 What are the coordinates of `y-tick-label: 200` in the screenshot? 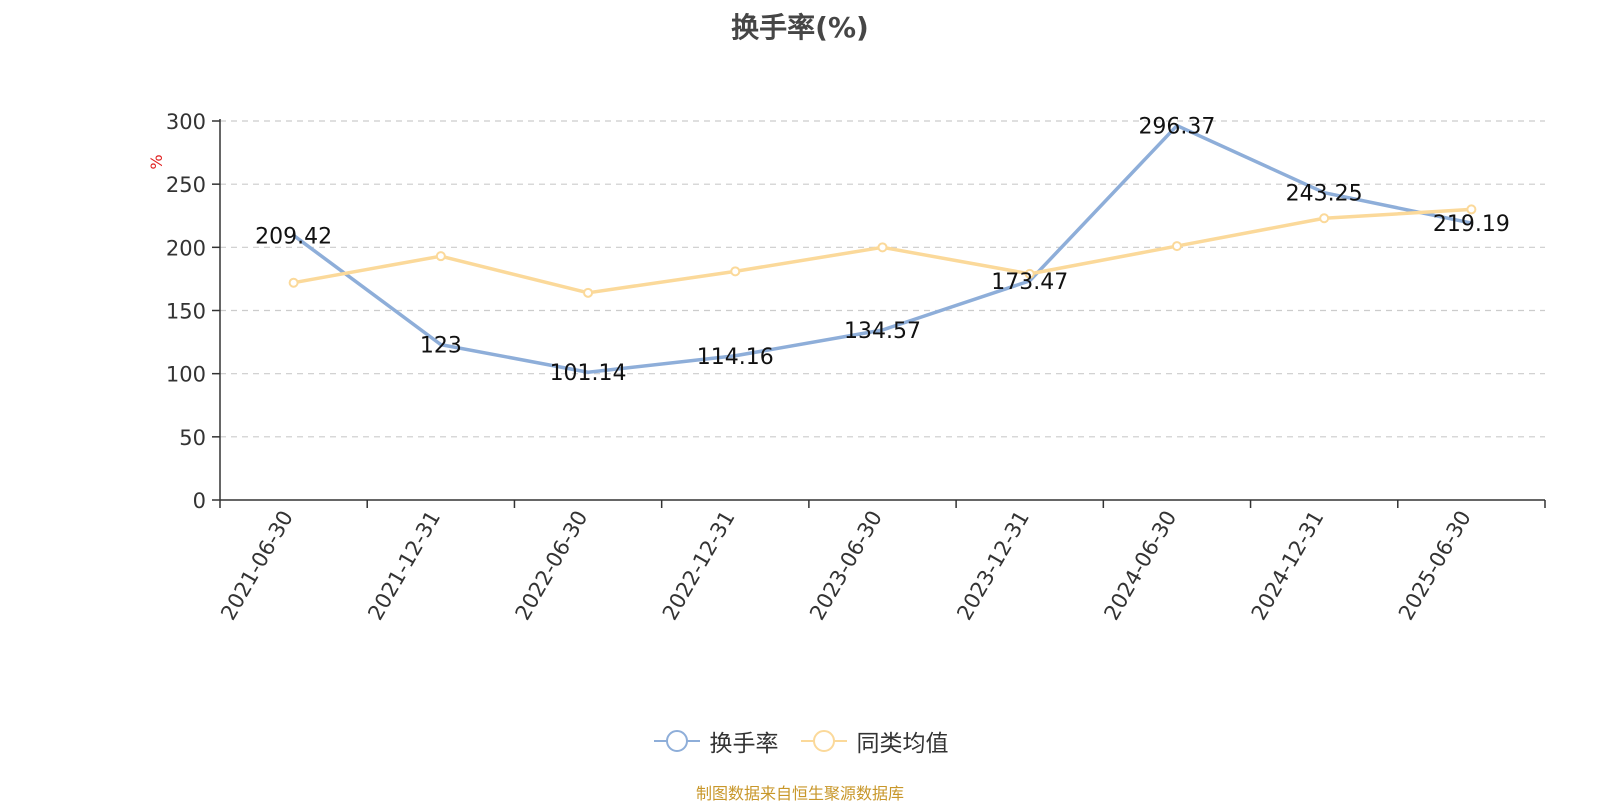 It's located at (186, 248).